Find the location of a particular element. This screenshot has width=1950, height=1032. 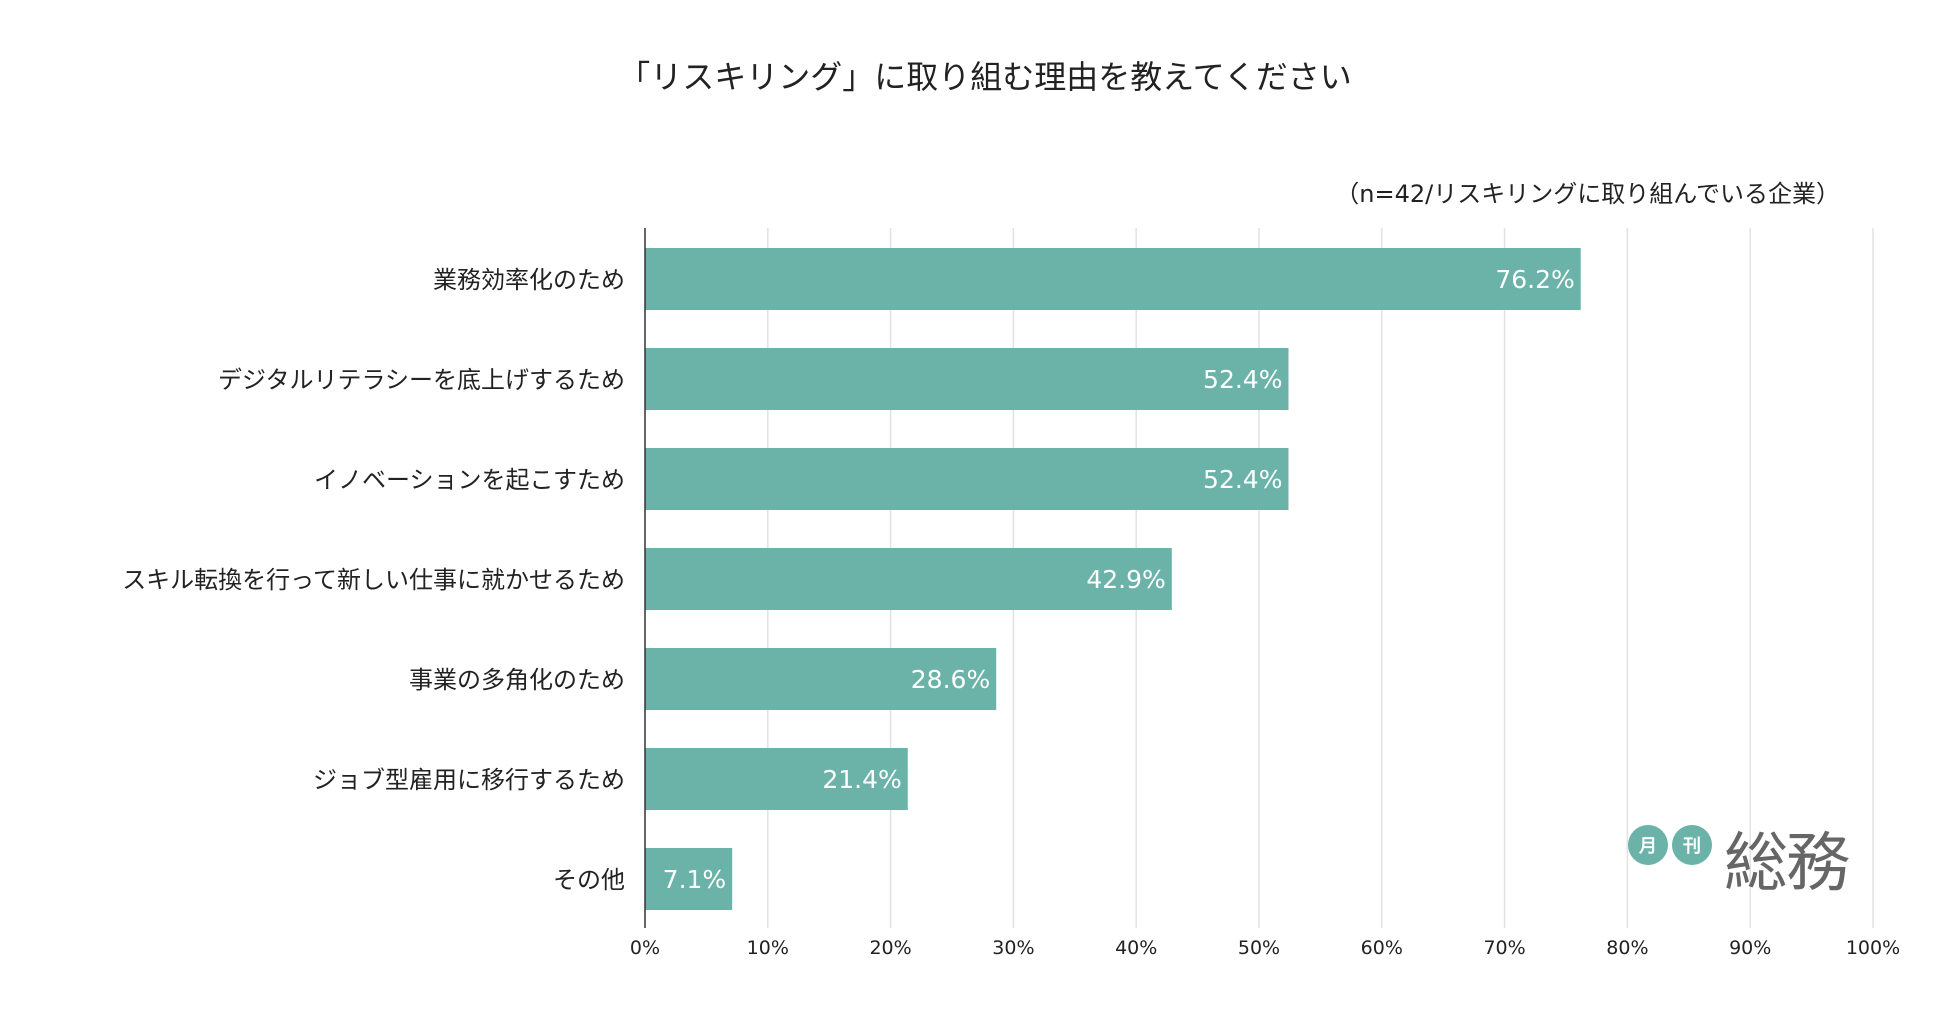

category-label: 業務効率化のため is located at coordinates (529, 280).